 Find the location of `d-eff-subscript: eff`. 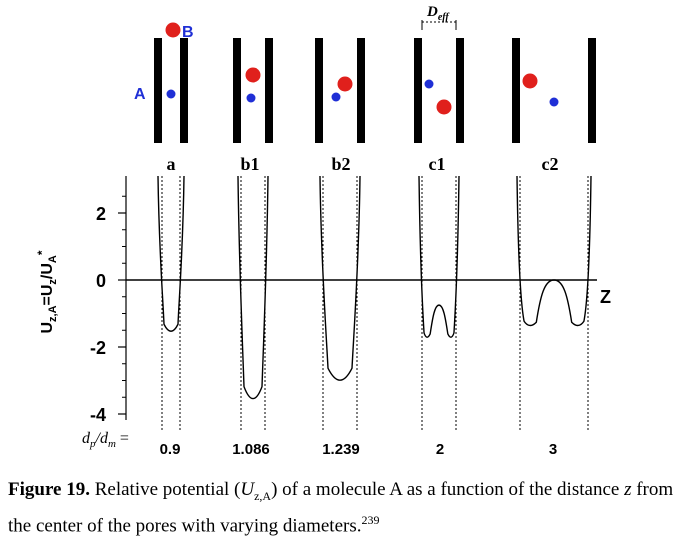

d-eff-subscript: eff is located at coordinates (444, 17).